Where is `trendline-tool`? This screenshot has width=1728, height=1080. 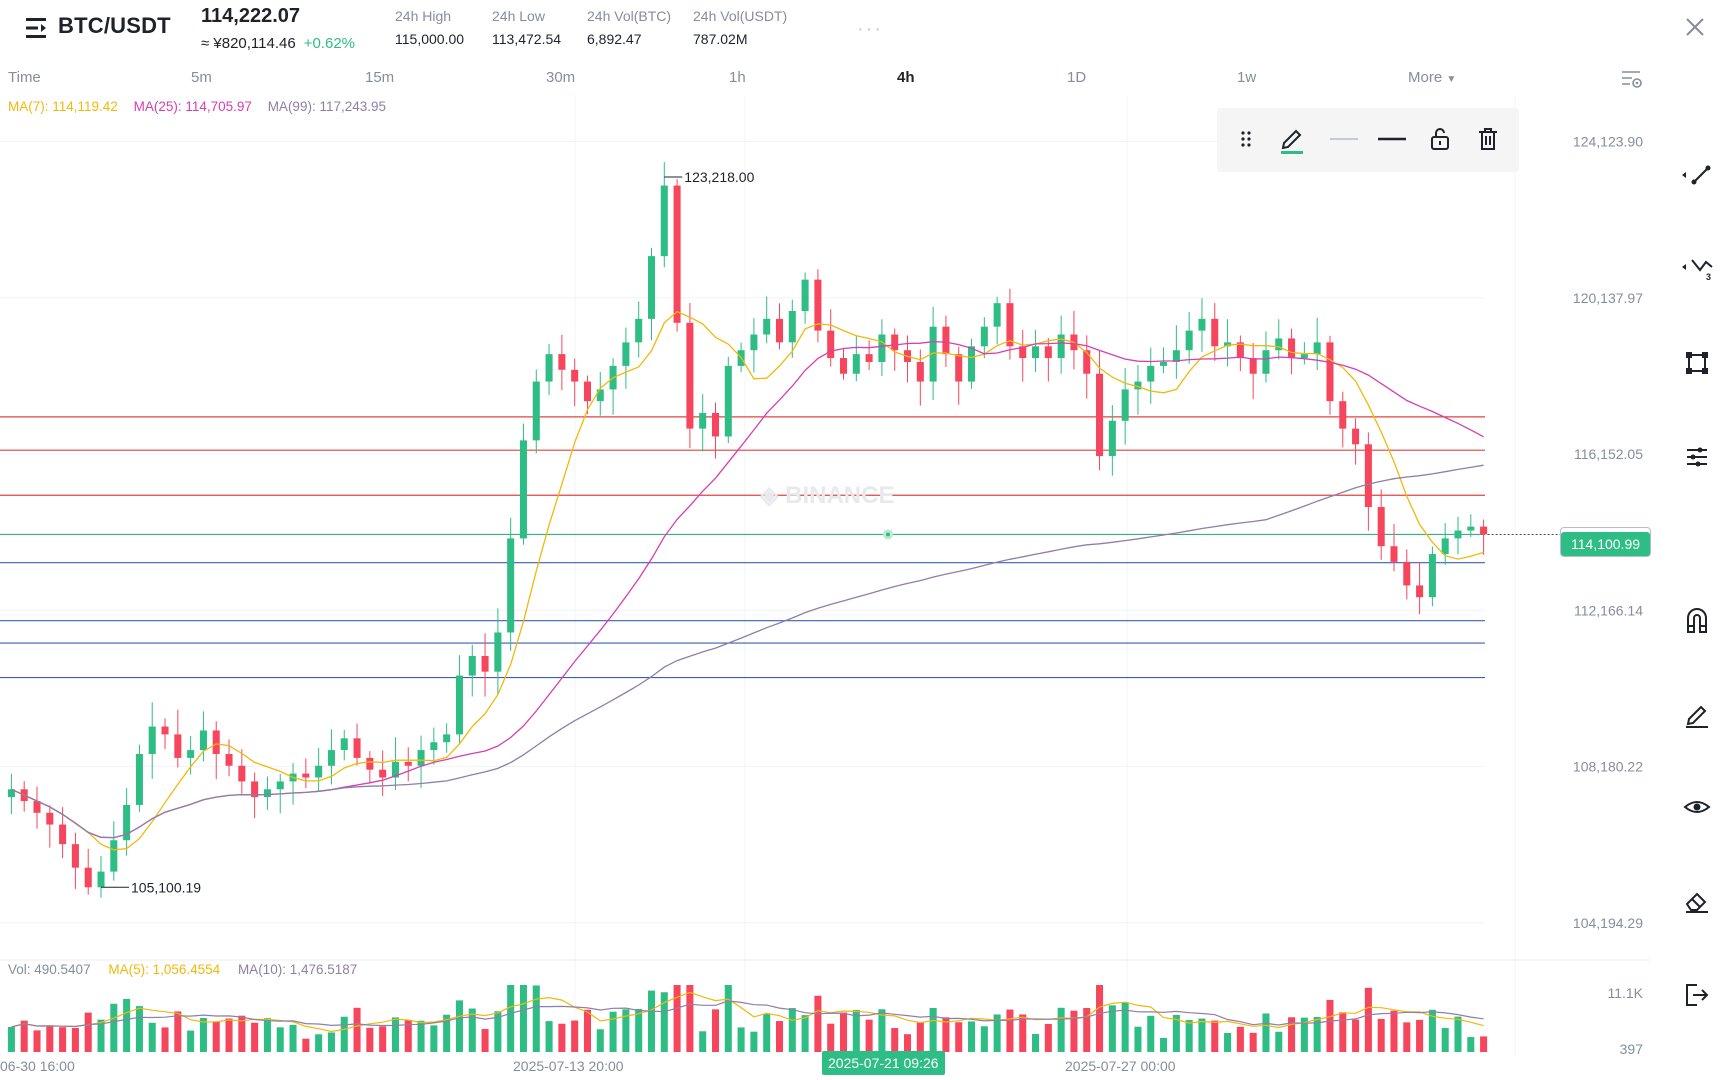 trendline-tool is located at coordinates (1697, 175).